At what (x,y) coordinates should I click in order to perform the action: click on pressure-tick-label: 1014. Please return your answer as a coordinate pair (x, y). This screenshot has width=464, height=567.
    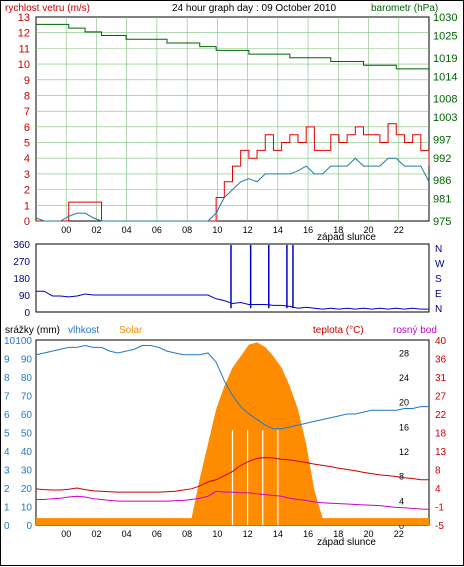
    Looking at the image, I should click on (445, 77).